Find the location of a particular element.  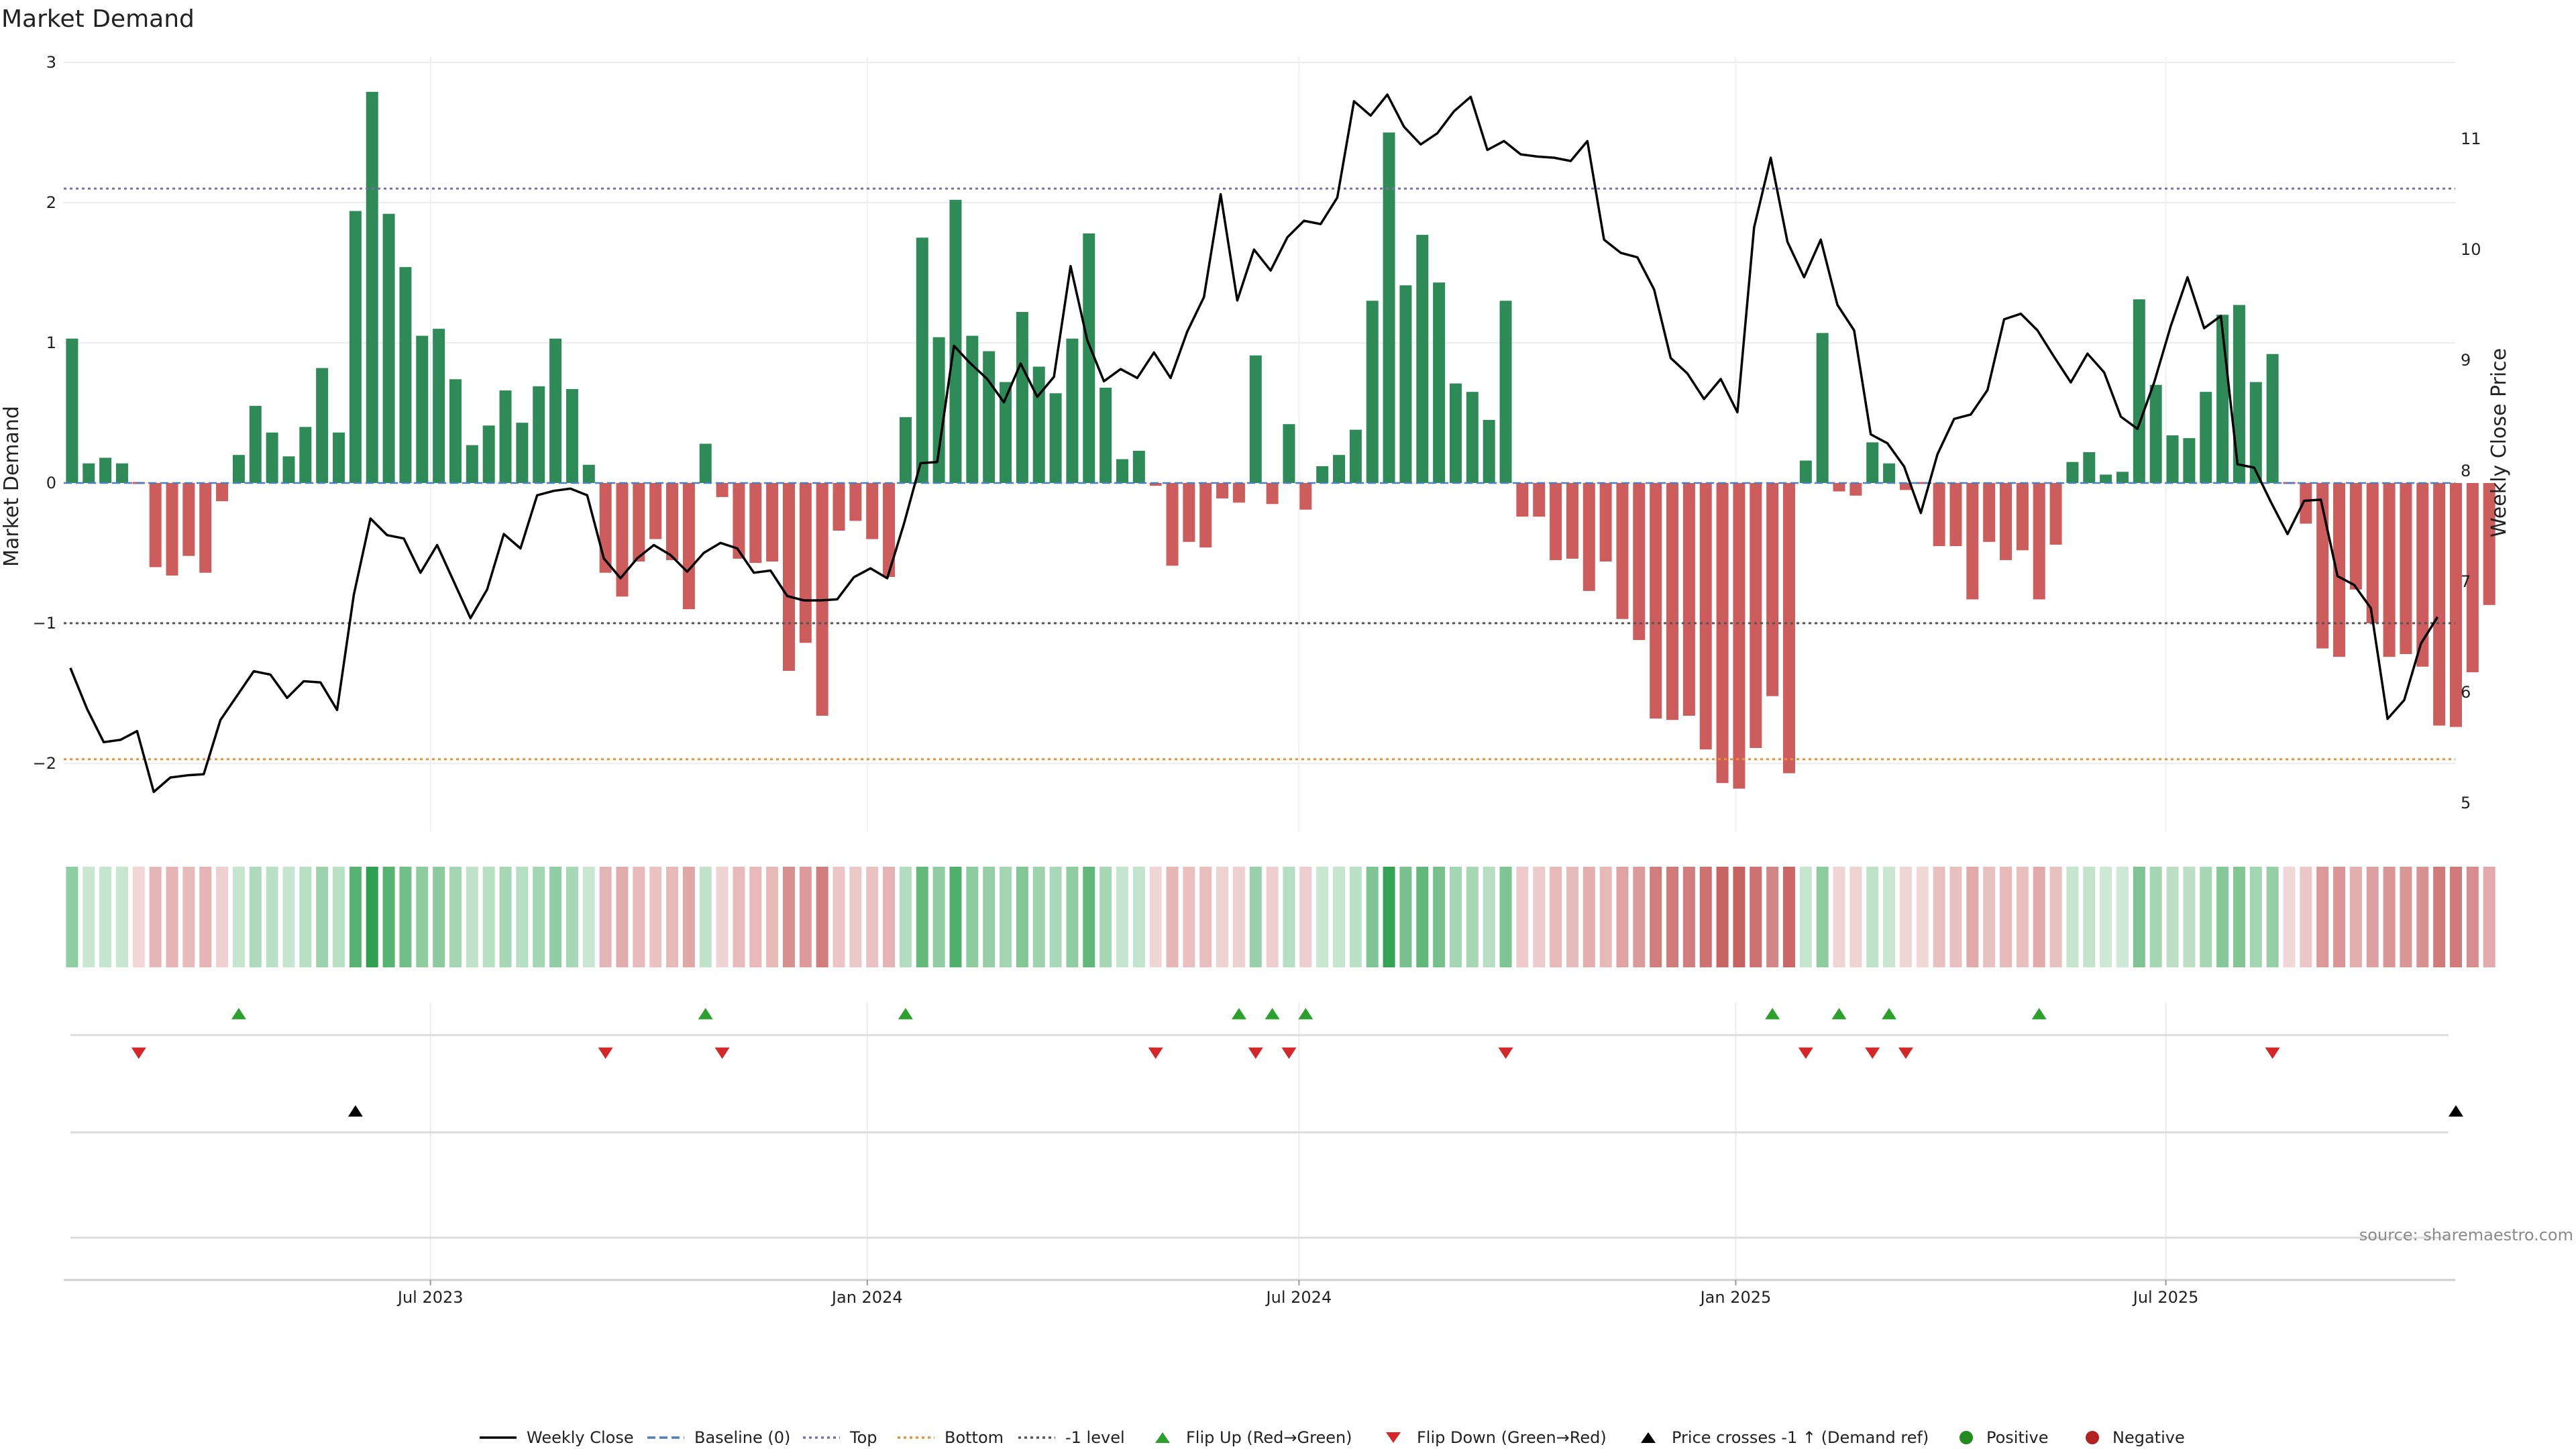

y-tick-label: 3 is located at coordinates (51, 62).